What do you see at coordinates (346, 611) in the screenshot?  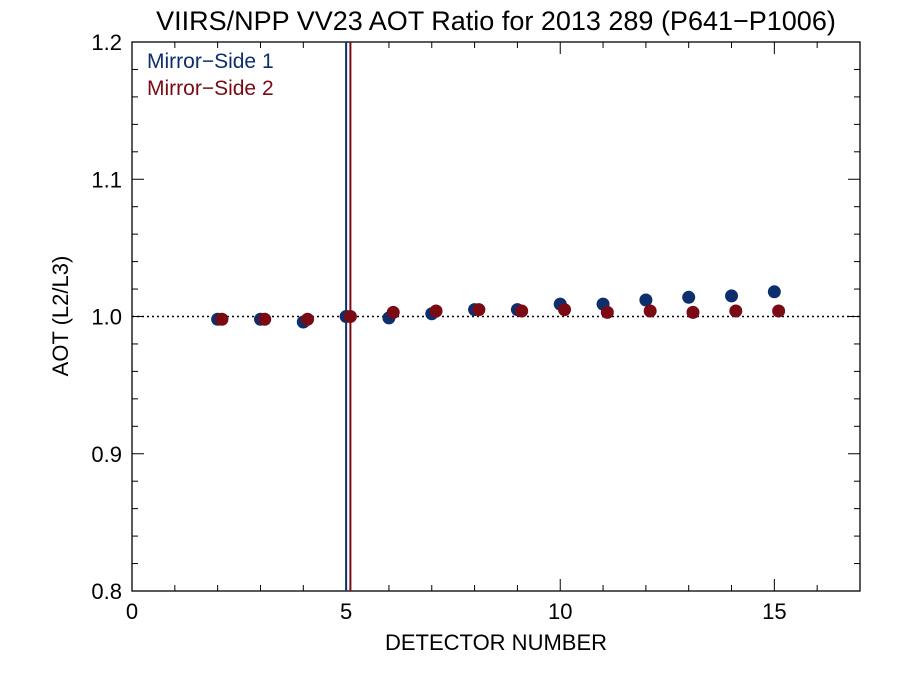 I see `x-tick-label: 5` at bounding box center [346, 611].